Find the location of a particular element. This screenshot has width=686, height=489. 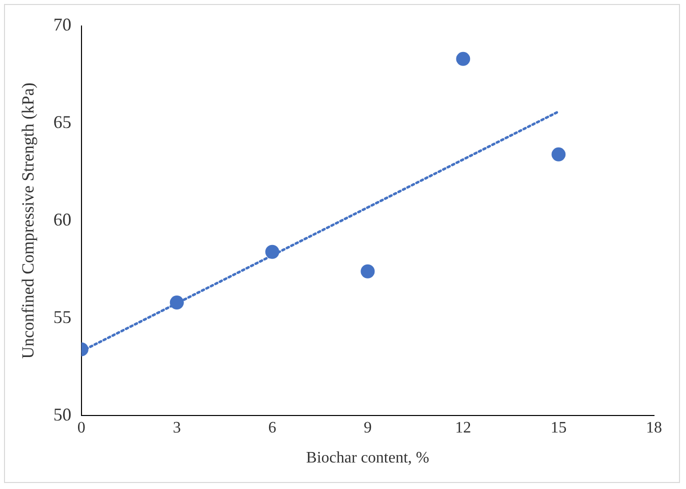

x-tick-label: 15 is located at coordinates (558, 427).